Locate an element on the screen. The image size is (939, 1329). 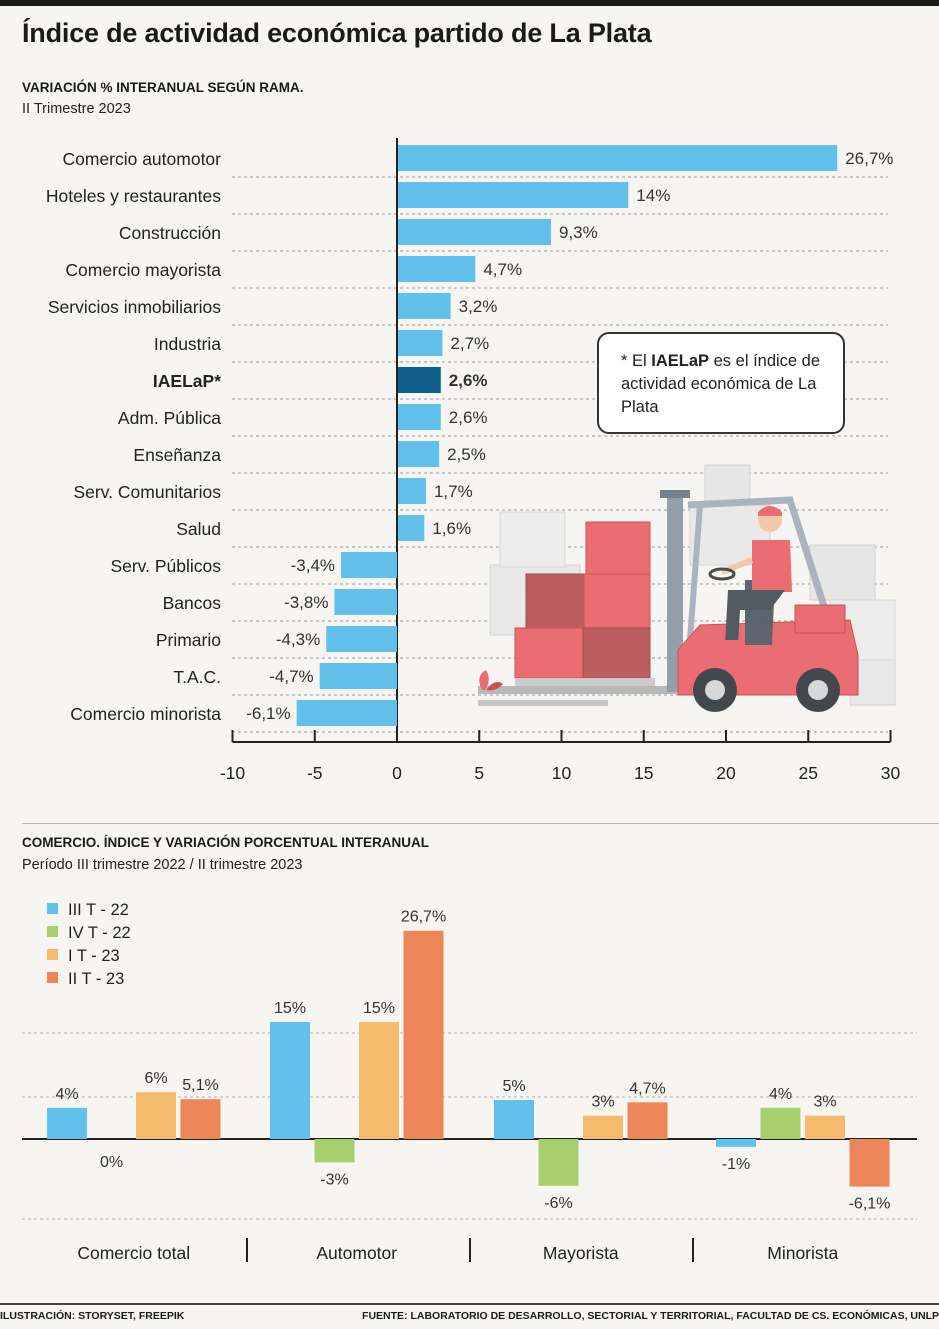
x-tick-label: 15 is located at coordinates (643, 773).